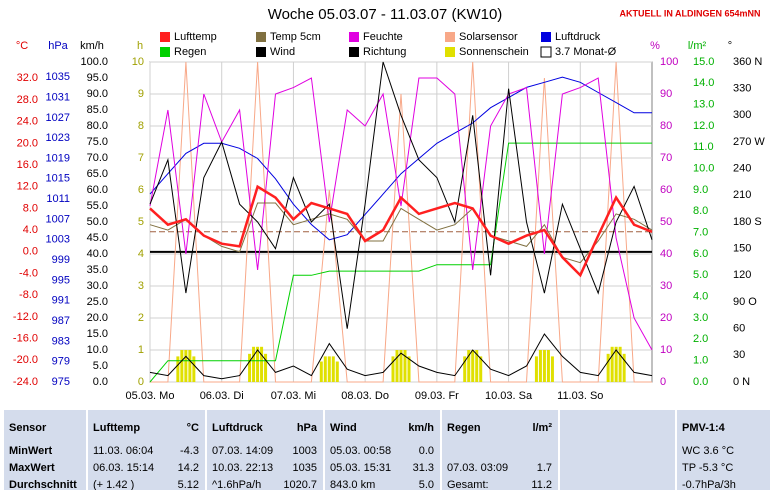 Image resolution: width=772 pixels, height=490 pixels. I want to click on y-tick-label: 5.0, so click(100, 366).